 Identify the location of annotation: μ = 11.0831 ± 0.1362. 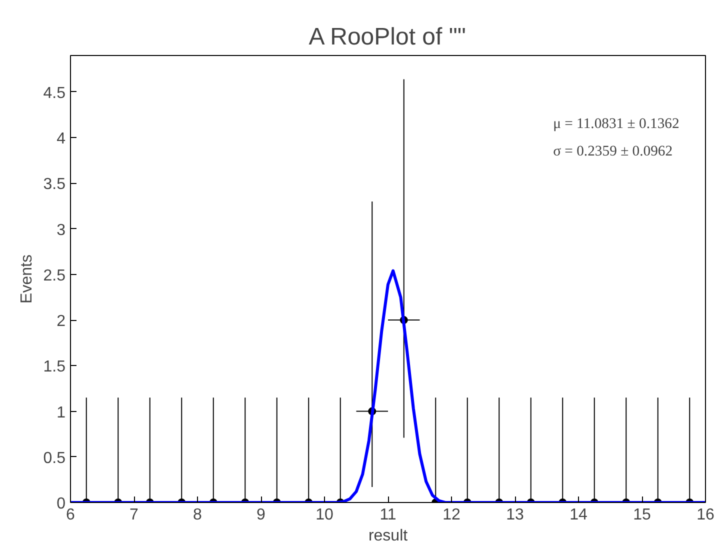
(616, 124).